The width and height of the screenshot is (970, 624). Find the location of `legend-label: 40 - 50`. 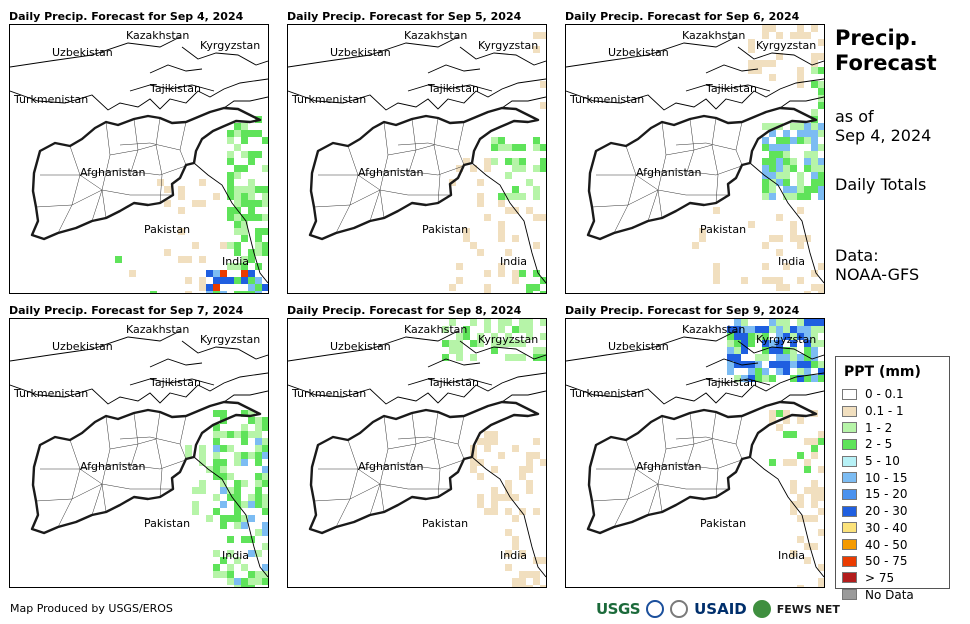

legend-label: 40 - 50 is located at coordinates (886, 544).